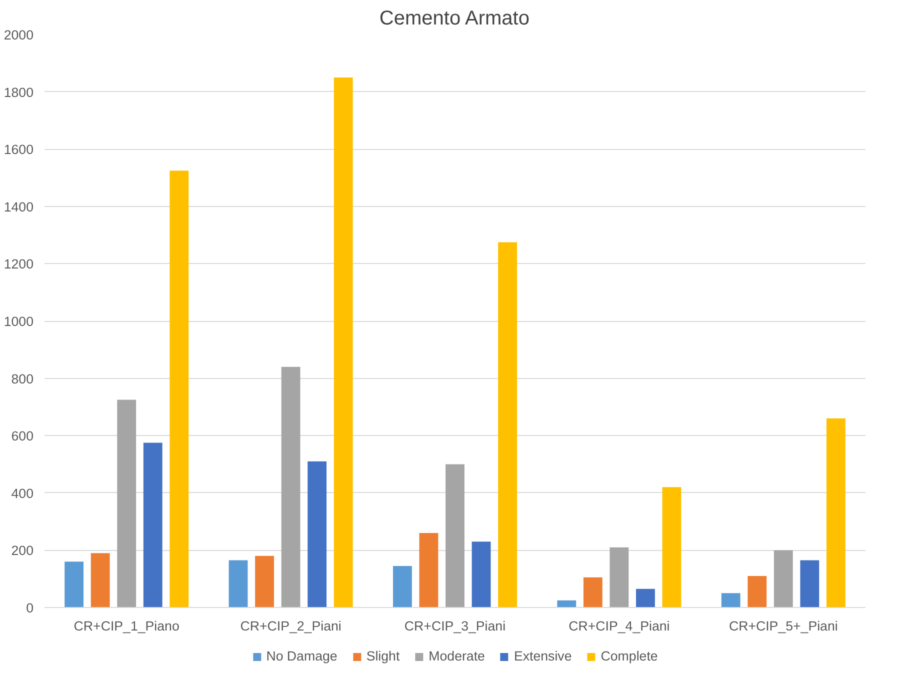 This screenshot has height=684, width=901. Describe the element at coordinates (22, 550) in the screenshot. I see `y-tick-label: 200` at that location.